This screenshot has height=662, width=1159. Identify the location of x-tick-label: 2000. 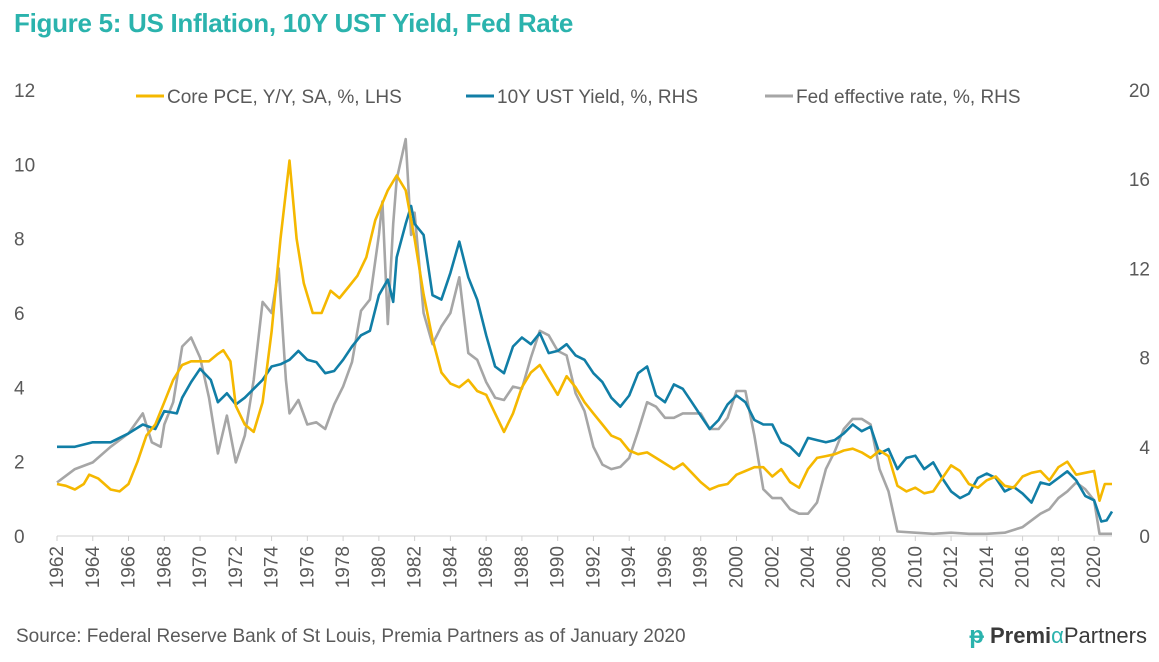
(736, 567).